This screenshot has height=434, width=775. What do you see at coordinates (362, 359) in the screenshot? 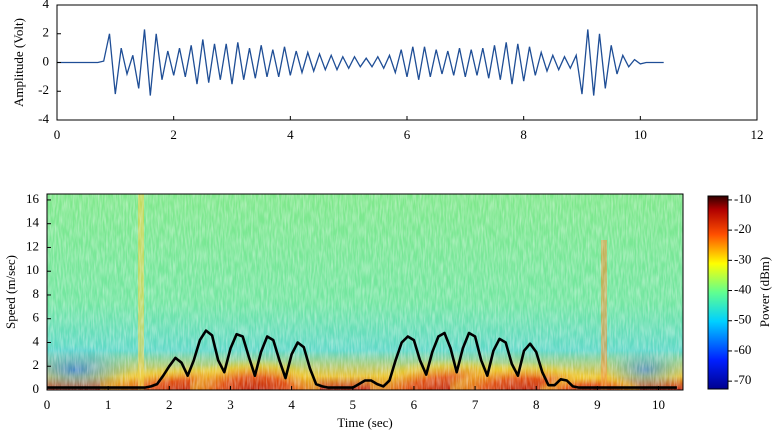
I see `speed-curve` at bounding box center [362, 359].